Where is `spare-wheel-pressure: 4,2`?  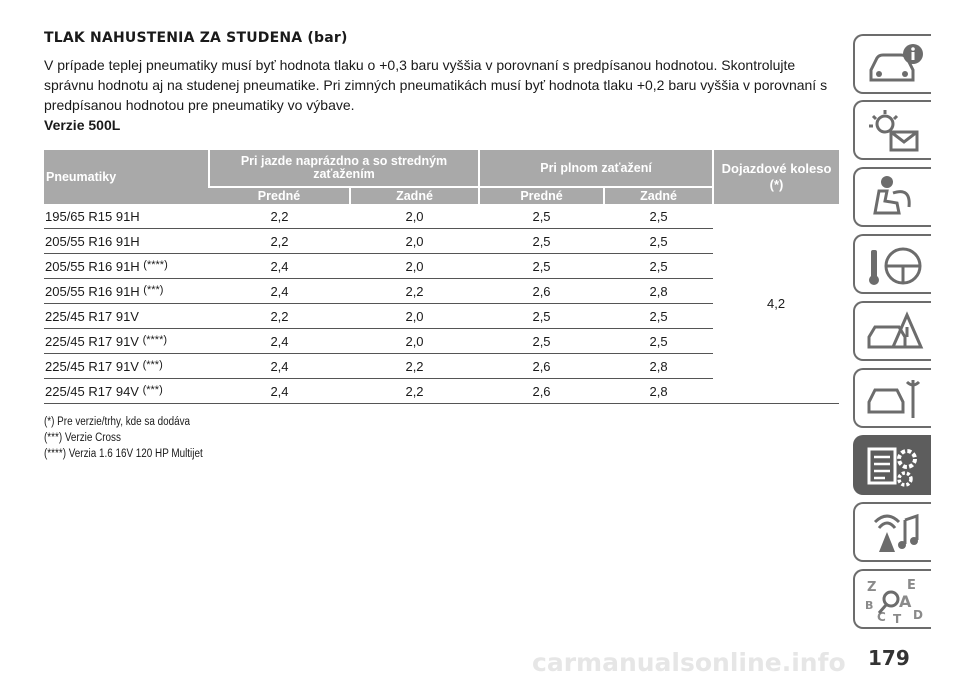 spare-wheel-pressure: 4,2 is located at coordinates (776, 304).